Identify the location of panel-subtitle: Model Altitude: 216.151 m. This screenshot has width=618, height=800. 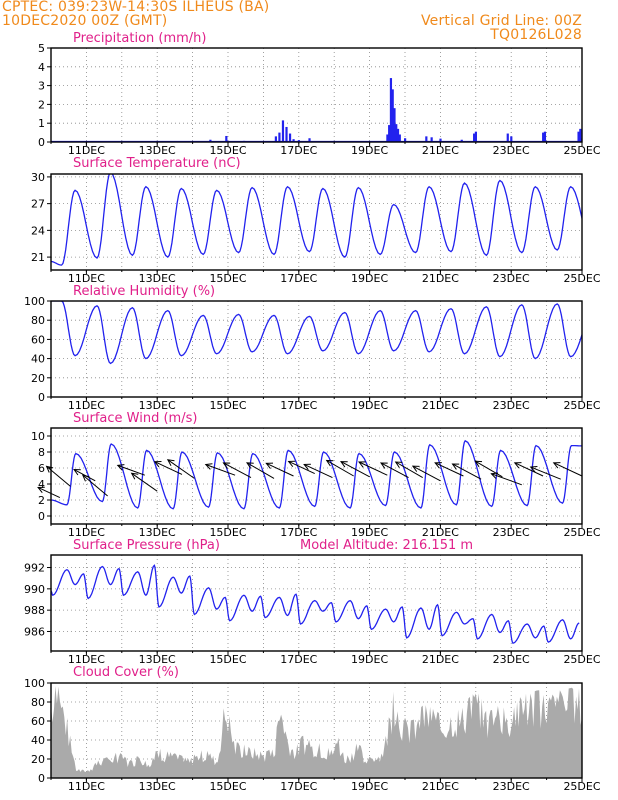
(386, 545).